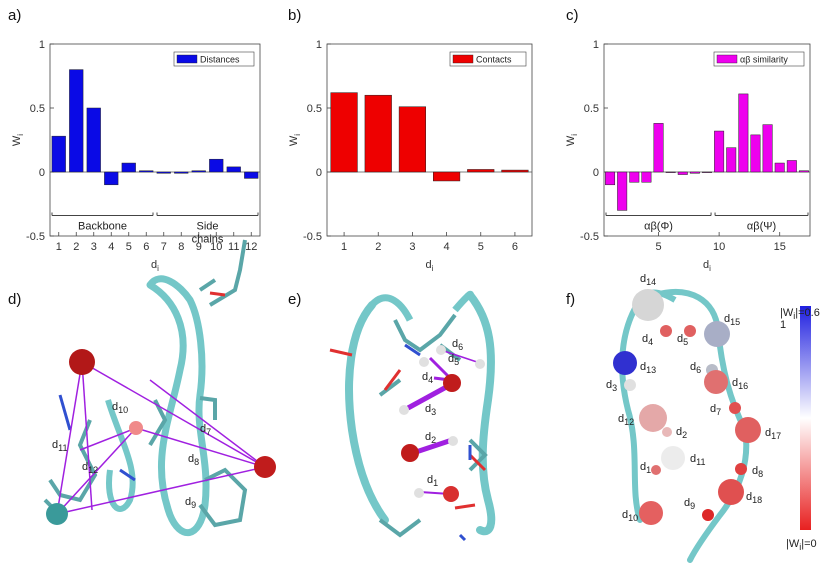  Describe the element at coordinates (800, 314) in the screenshot. I see `colorbar-top-label: |Wi|=0.6` at that location.